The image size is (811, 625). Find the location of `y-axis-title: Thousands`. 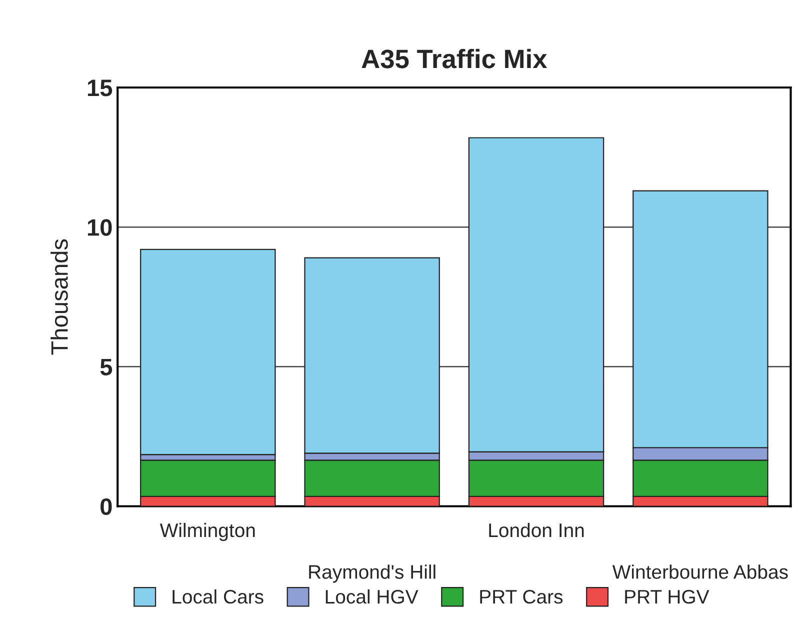

y-axis-title: Thousands is located at coordinates (59, 297).